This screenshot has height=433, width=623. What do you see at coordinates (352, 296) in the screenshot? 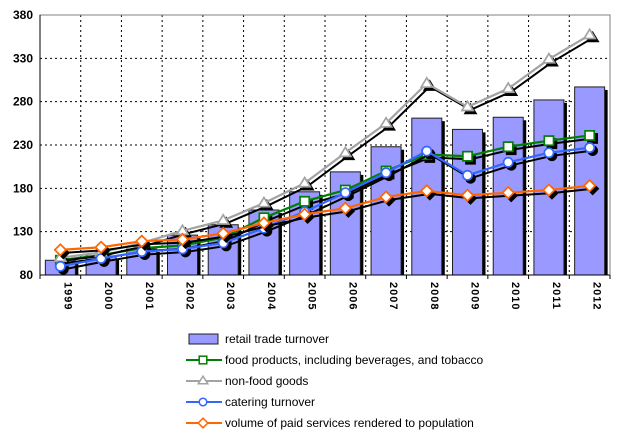
I see `x-tick-label: 2006` at bounding box center [352, 296].